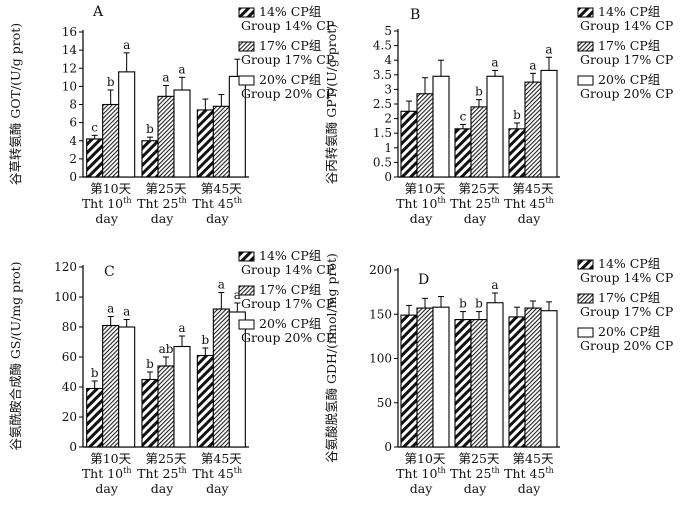  Describe the element at coordinates (290, 289) in the screenshot. I see `legend-label-line1: 17% CP组` at that location.